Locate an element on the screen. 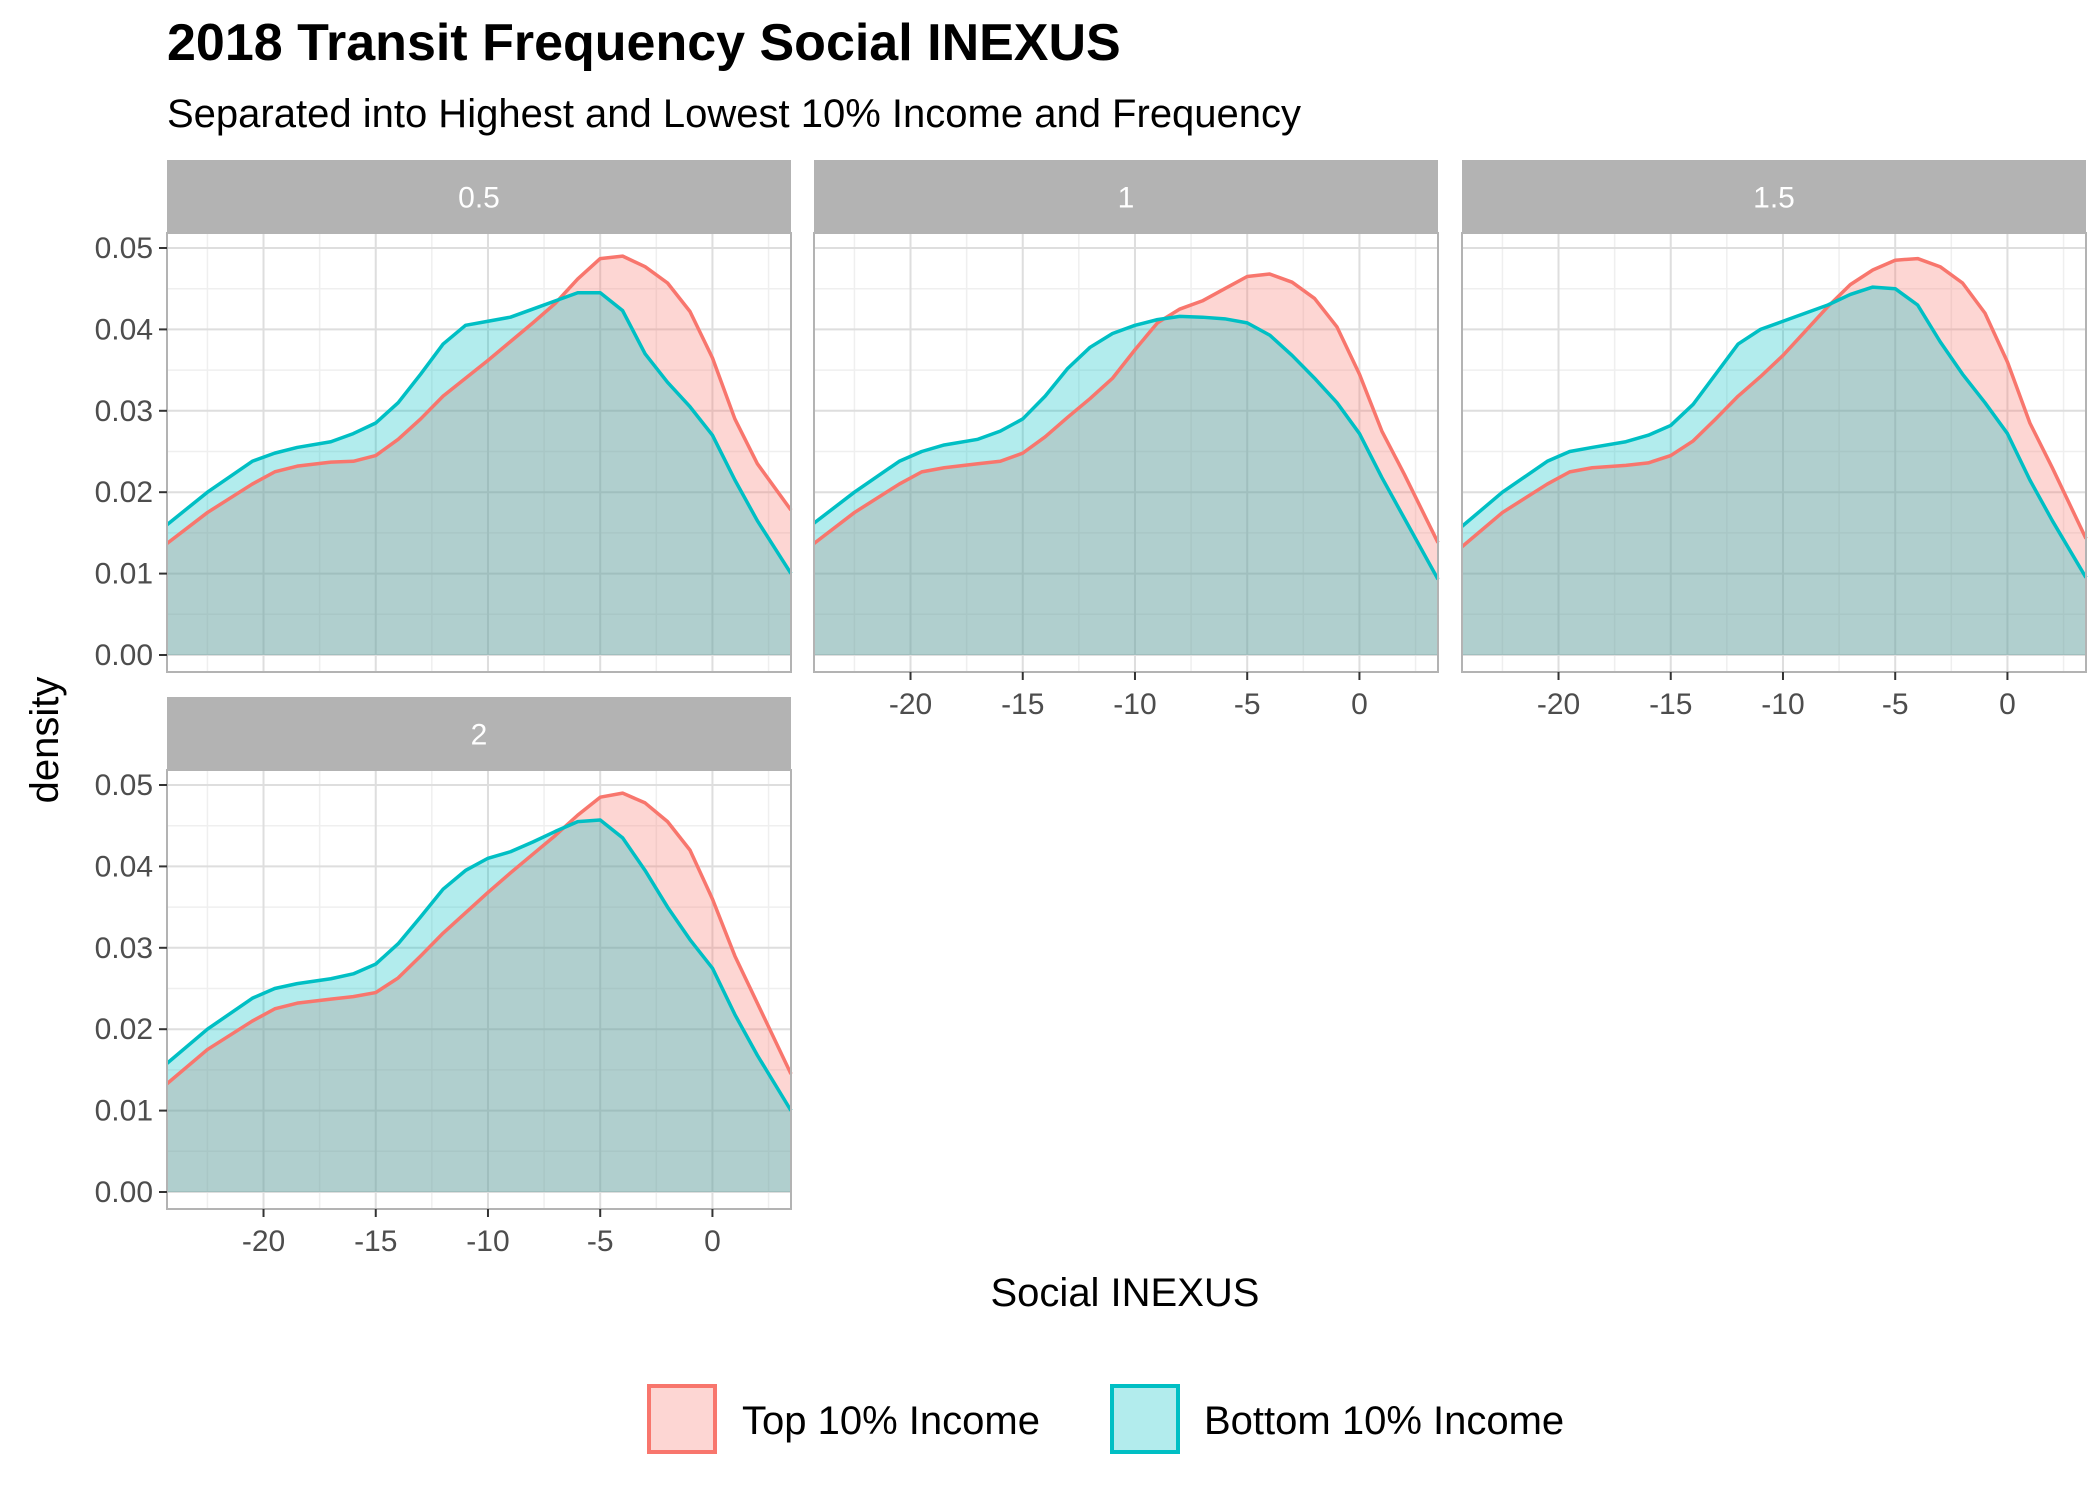 This screenshot has width=2100, height=1499. chart-title: 2018 Transit Frequency Social INEXUS is located at coordinates (644, 43).